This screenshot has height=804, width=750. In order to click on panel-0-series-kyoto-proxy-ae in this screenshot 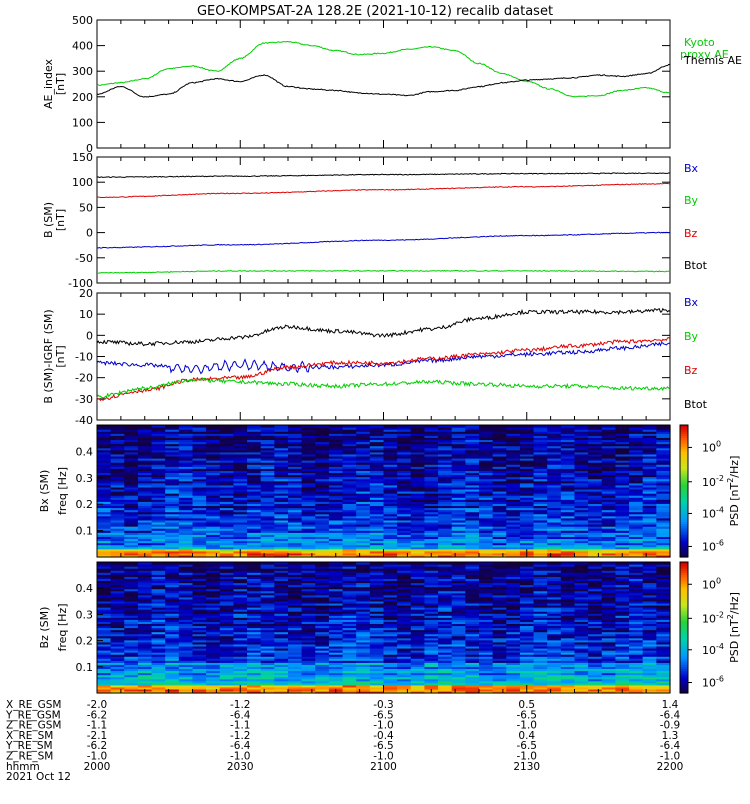, I will do `click(383, 69)`.